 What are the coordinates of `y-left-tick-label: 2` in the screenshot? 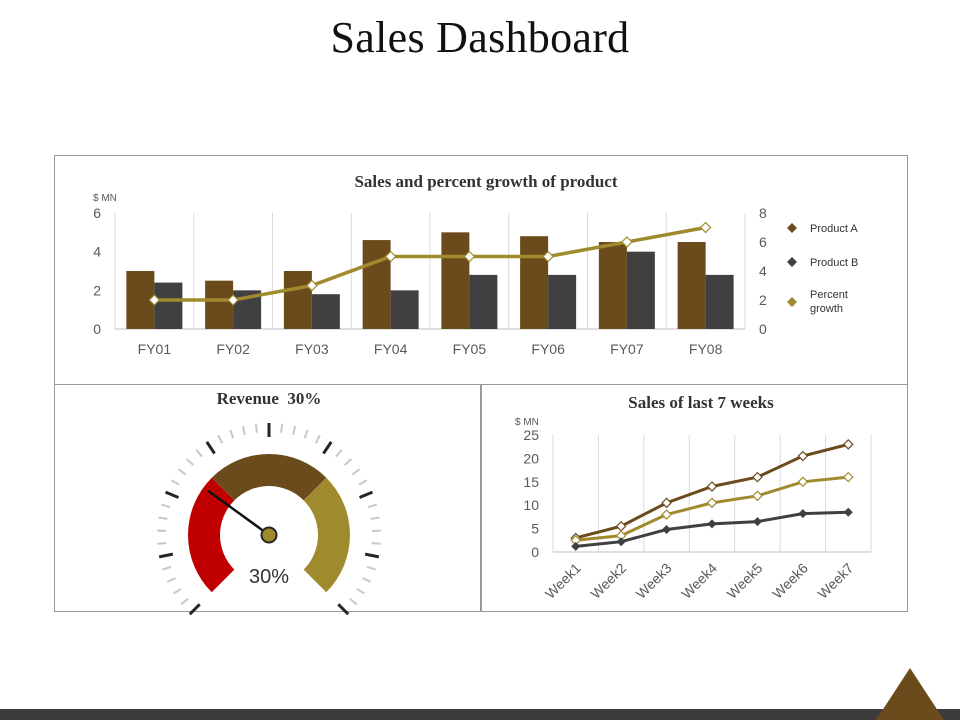 It's located at (97, 290).